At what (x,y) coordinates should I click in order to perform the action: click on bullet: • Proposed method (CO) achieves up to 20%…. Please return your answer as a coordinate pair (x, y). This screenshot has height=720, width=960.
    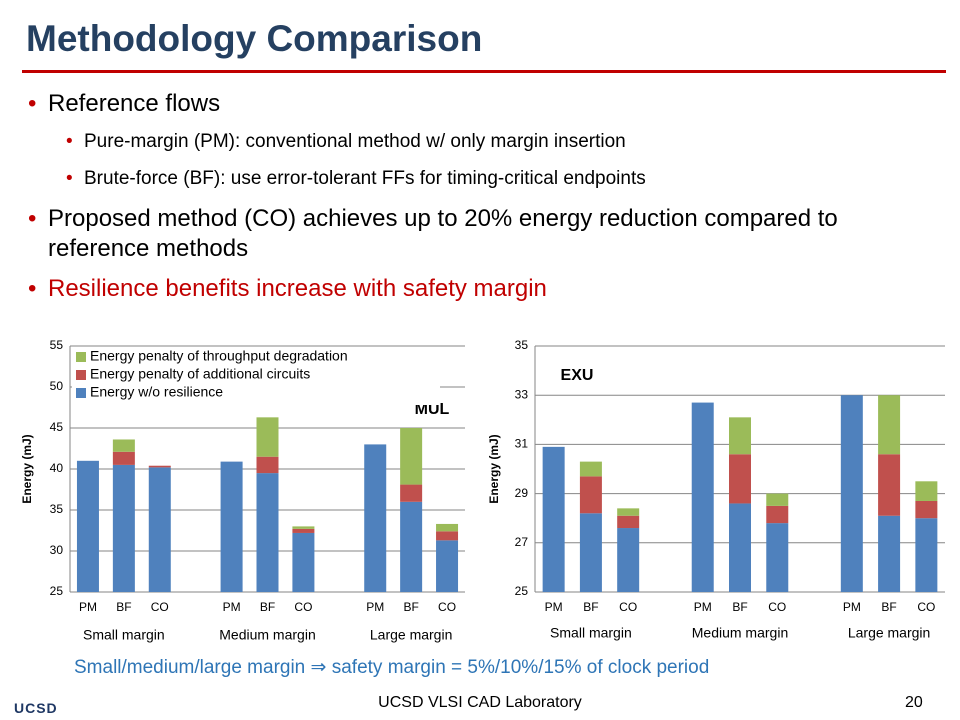
    Looking at the image, I should click on (433, 233).